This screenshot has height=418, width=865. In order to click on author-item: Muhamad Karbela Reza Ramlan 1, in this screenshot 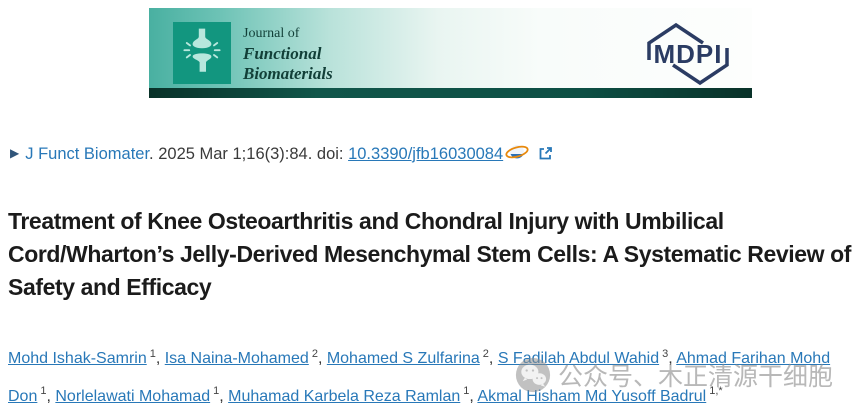, I will do `click(353, 395)`.